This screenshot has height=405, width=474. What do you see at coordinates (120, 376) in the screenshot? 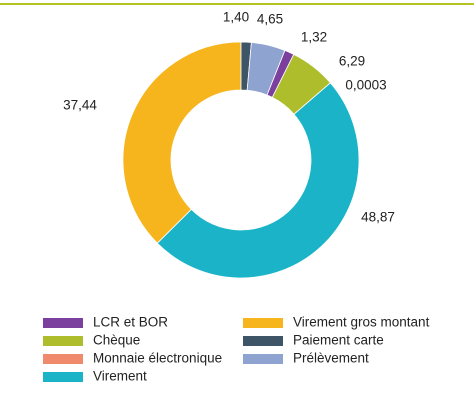
I see `legend-label: Virement` at bounding box center [120, 376].